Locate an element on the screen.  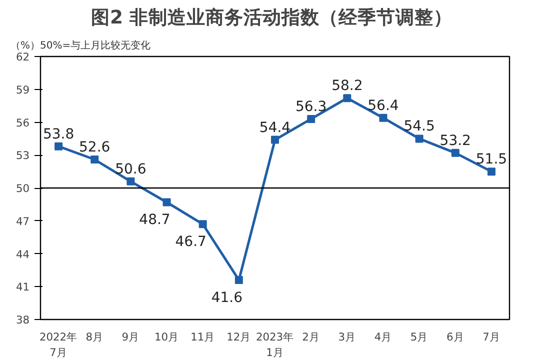
x-tick-label: 11月 is located at coordinates (203, 337).